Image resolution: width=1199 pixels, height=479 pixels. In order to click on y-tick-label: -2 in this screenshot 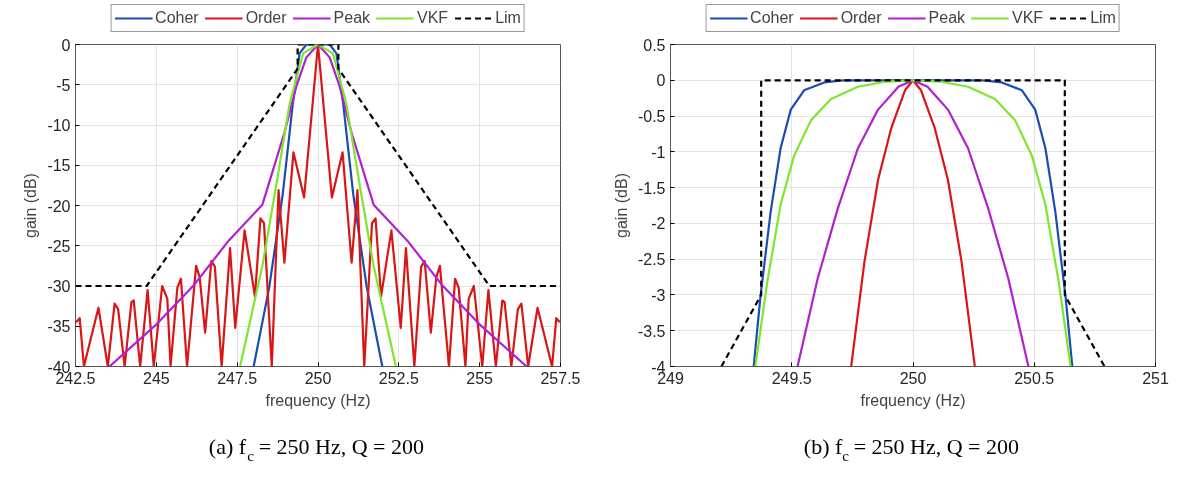, I will do `click(658, 224)`.